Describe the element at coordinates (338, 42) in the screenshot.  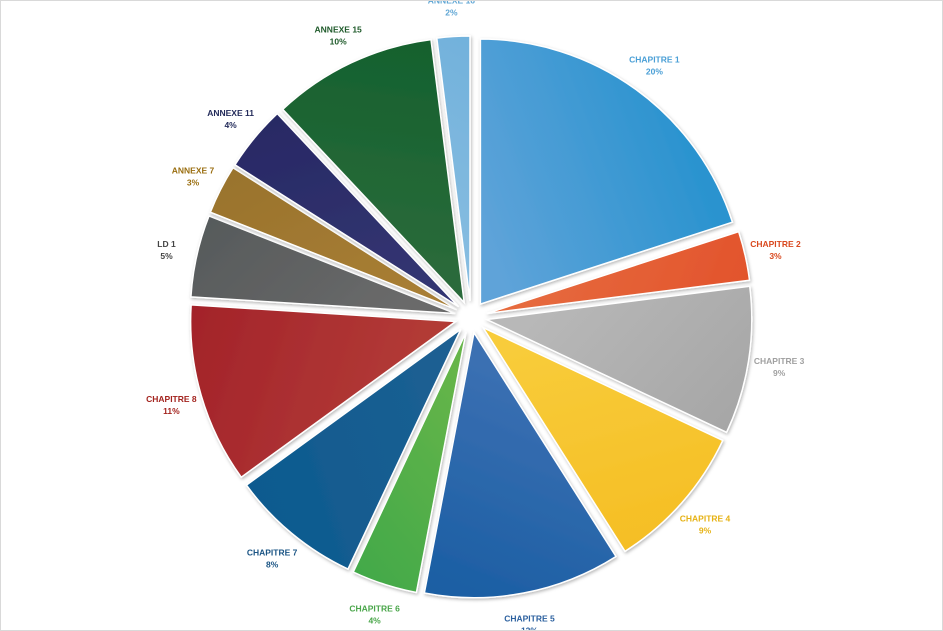
I see `slice-percent-annexe-15: 10%` at that location.